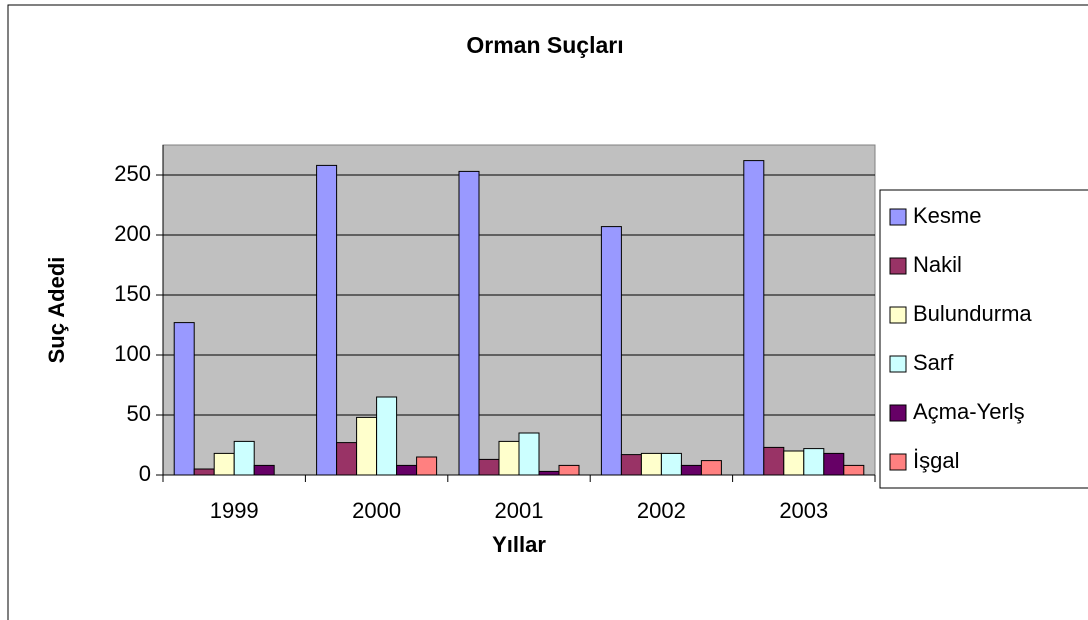  I want to click on legend-label: İşgal, so click(936, 460).